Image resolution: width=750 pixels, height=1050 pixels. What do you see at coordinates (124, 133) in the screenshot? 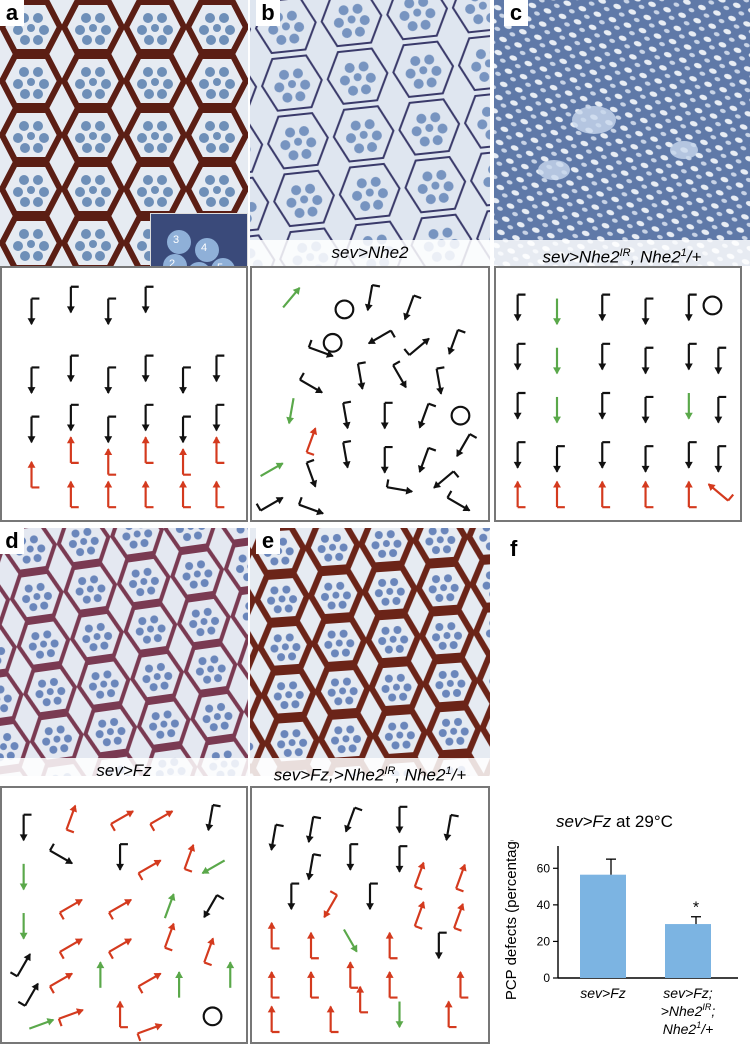
I see `panel-a-micrograph: a 3 4 2 5 7 1 6` at bounding box center [124, 133].